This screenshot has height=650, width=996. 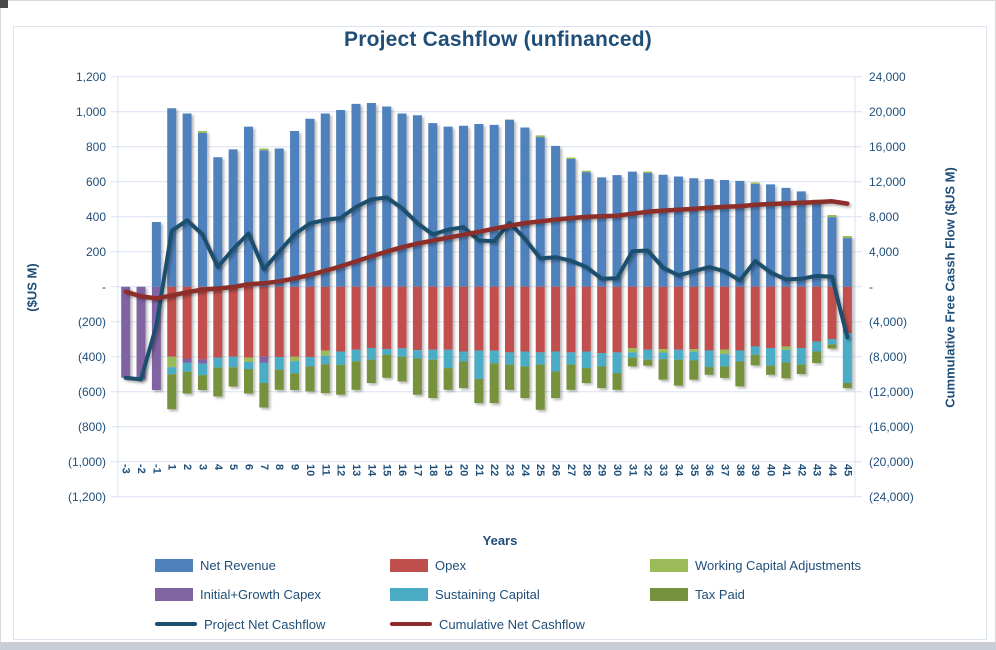 I want to click on x-tick-label: 2, so click(x=187, y=467).